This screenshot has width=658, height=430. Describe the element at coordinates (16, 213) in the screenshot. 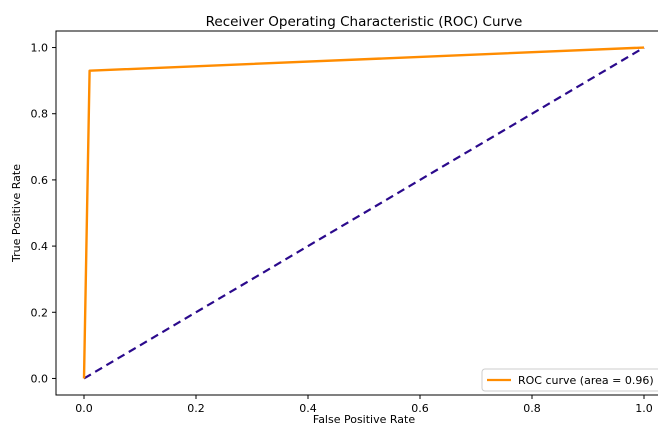

I see `y-axis-label: True Positive Rate` at that location.